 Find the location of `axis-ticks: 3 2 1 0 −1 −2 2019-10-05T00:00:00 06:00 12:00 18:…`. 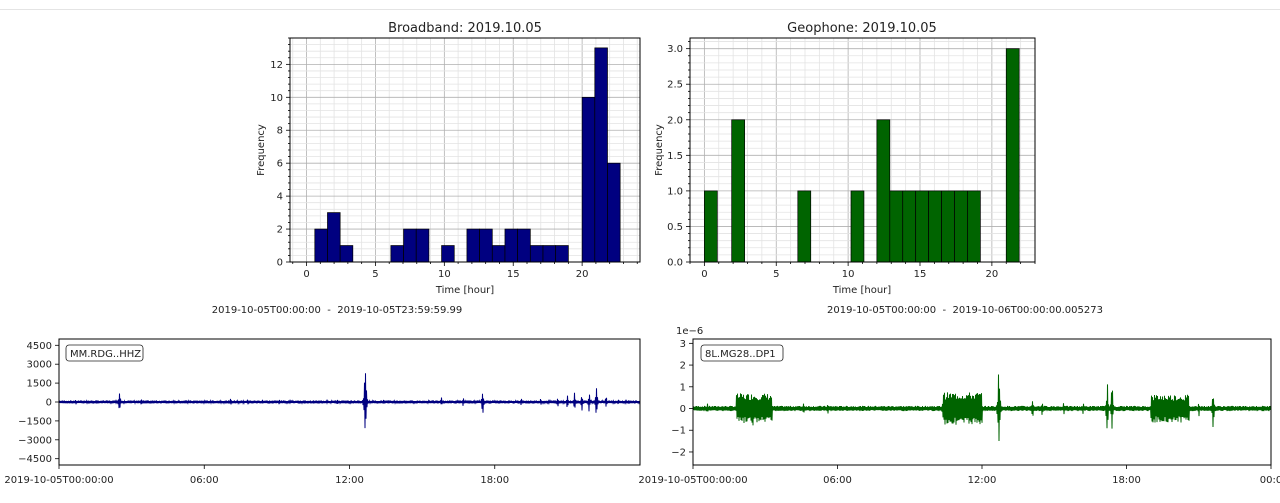

axis-ticks: 3 2 1 0 −1 −2 2019-10-05T00:00:00 06:00 12:00 18:… is located at coordinates (959, 412).